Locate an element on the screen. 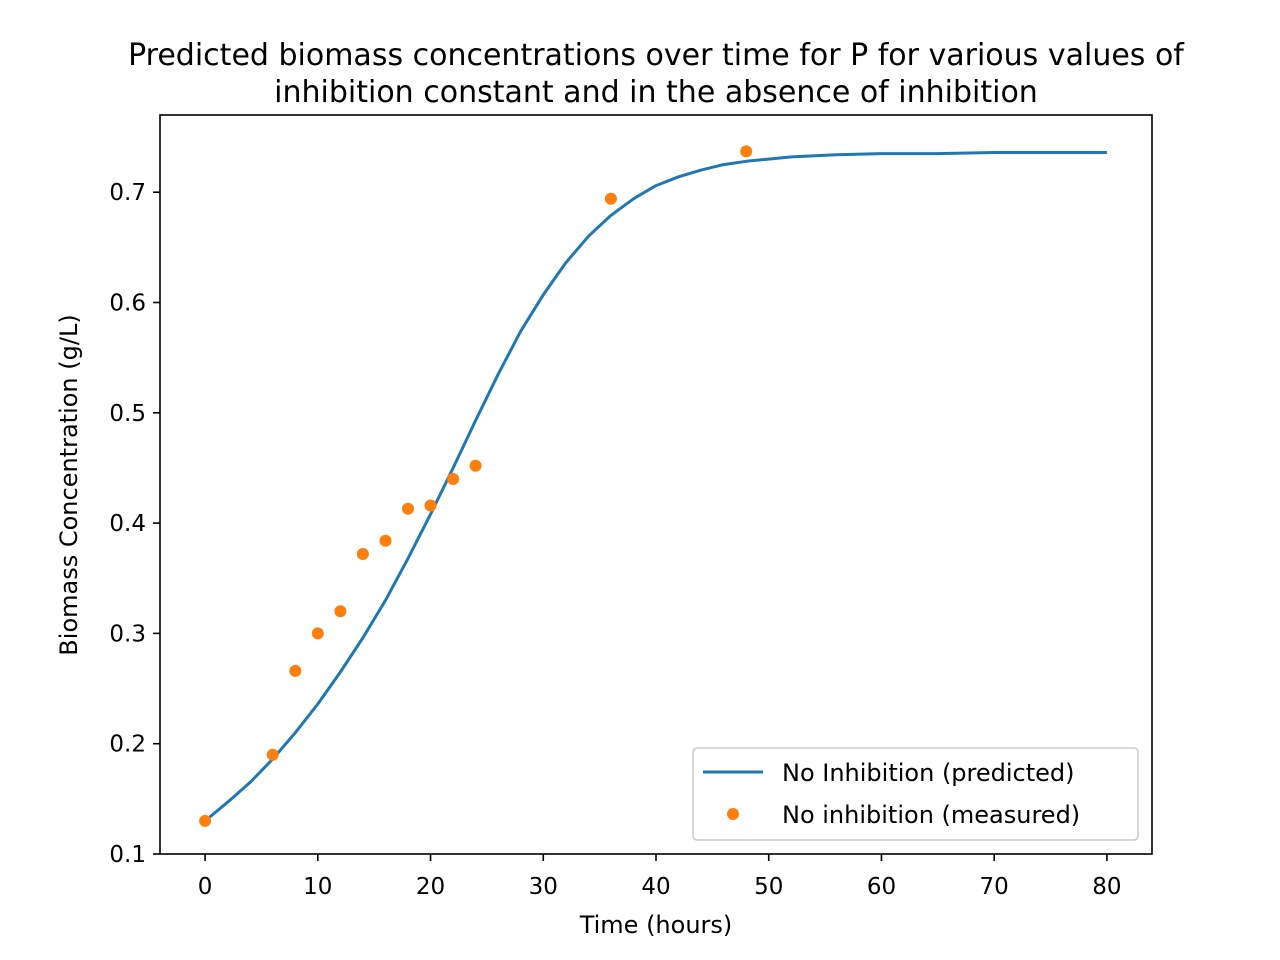 The width and height of the screenshot is (1280, 960). x-tick-label: 50 is located at coordinates (768, 887).